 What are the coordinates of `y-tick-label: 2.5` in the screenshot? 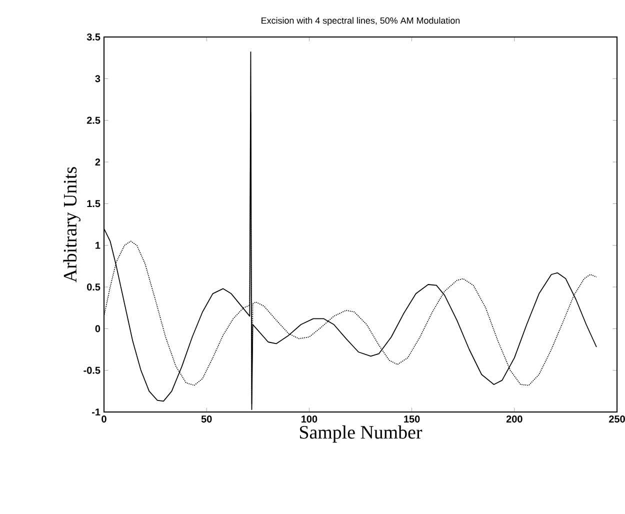 It's located at (93, 120).